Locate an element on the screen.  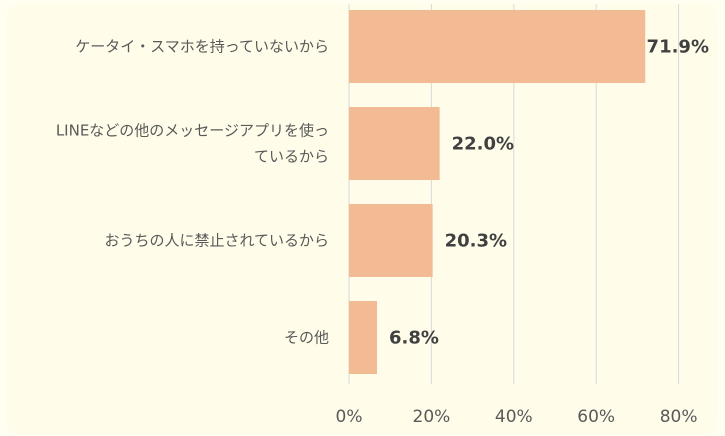
value-label: 71.9% is located at coordinates (678, 47).